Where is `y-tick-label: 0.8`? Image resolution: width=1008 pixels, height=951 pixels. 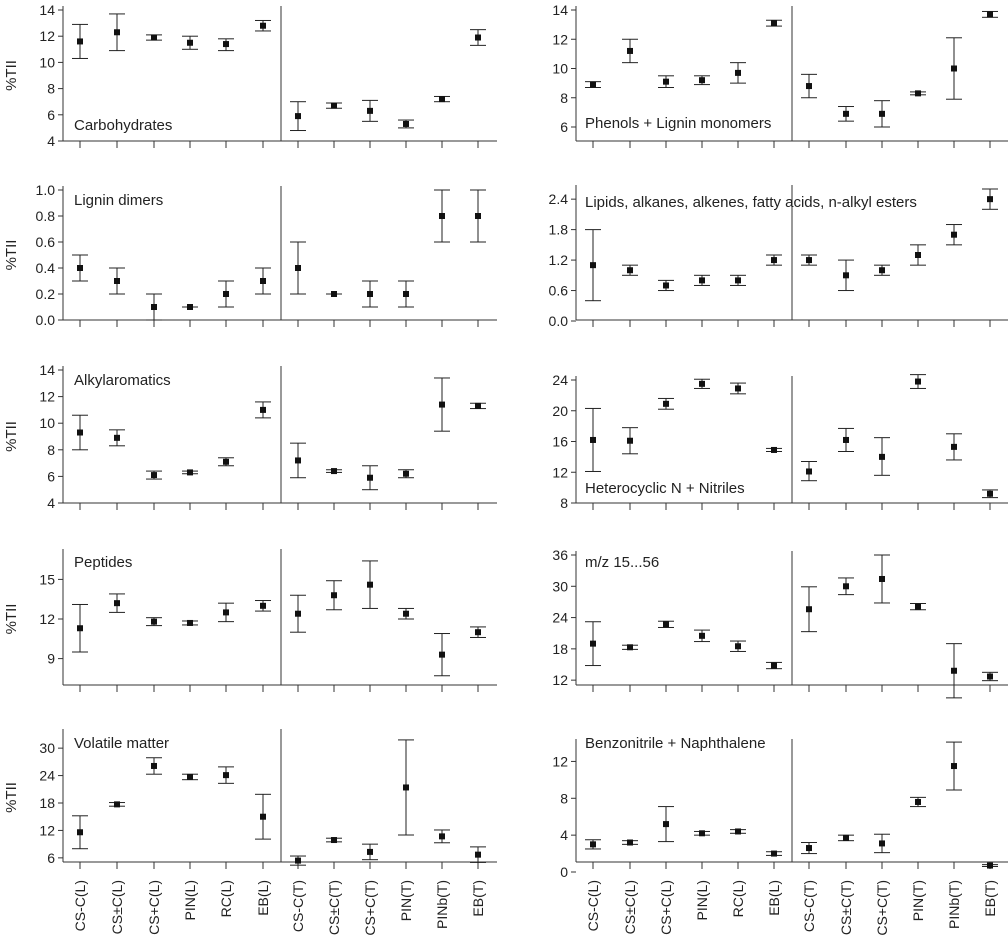
y-tick-label: 0.8 is located at coordinates (46, 216).